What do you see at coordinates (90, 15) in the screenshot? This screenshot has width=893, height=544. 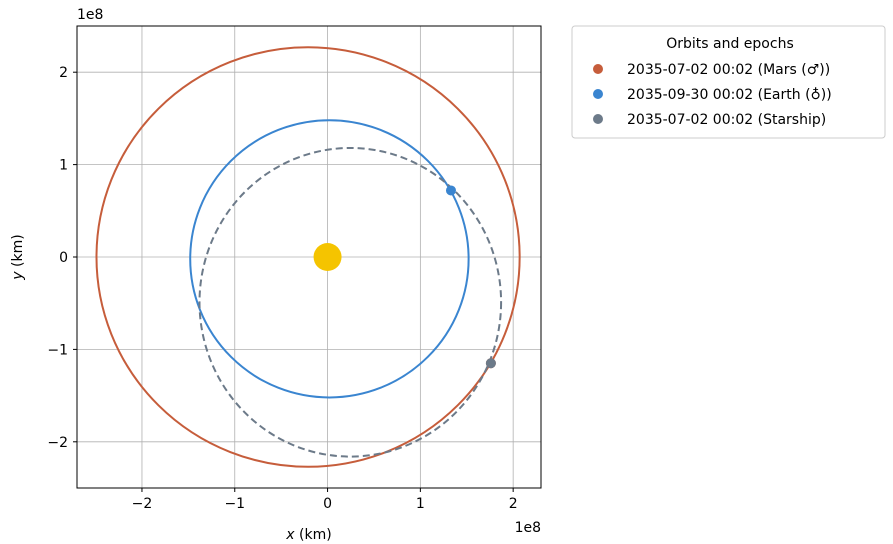 I see `y-offset-label: 1e8` at bounding box center [90, 15].